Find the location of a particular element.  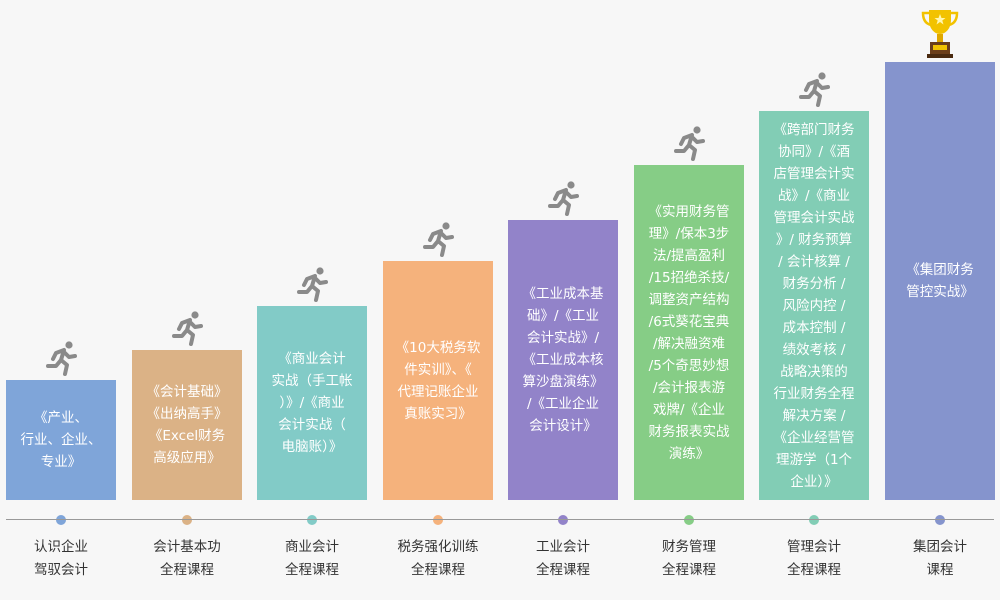

course-text-line: 《Excel财务 is located at coordinates (187, 436).